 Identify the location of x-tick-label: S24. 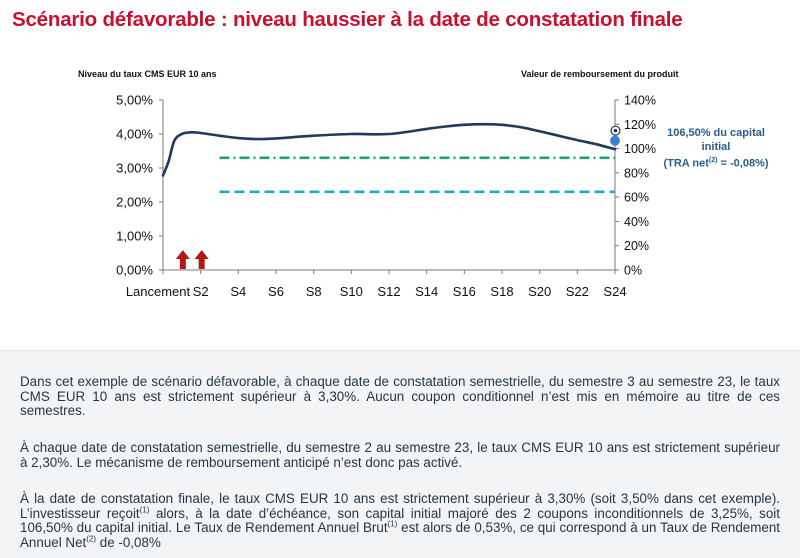
(614, 291).